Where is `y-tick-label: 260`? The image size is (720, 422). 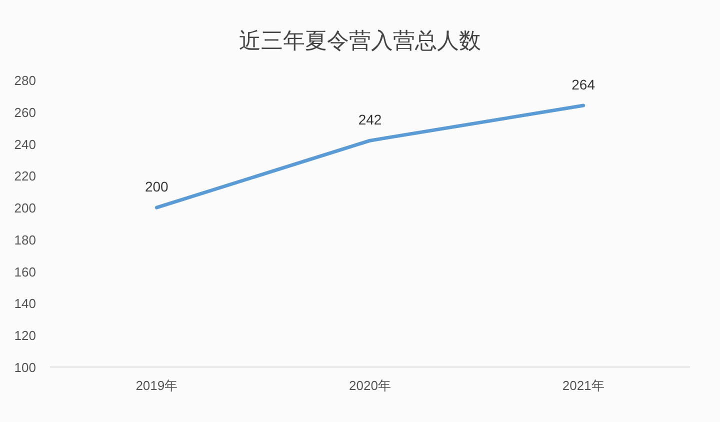
y-tick-label: 260 is located at coordinates (25, 112).